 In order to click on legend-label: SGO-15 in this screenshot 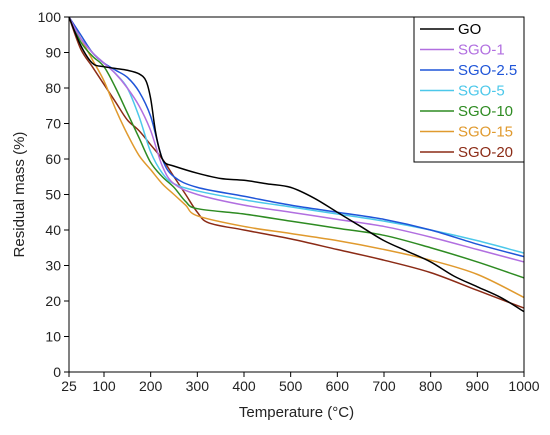, I will do `click(485, 132)`.